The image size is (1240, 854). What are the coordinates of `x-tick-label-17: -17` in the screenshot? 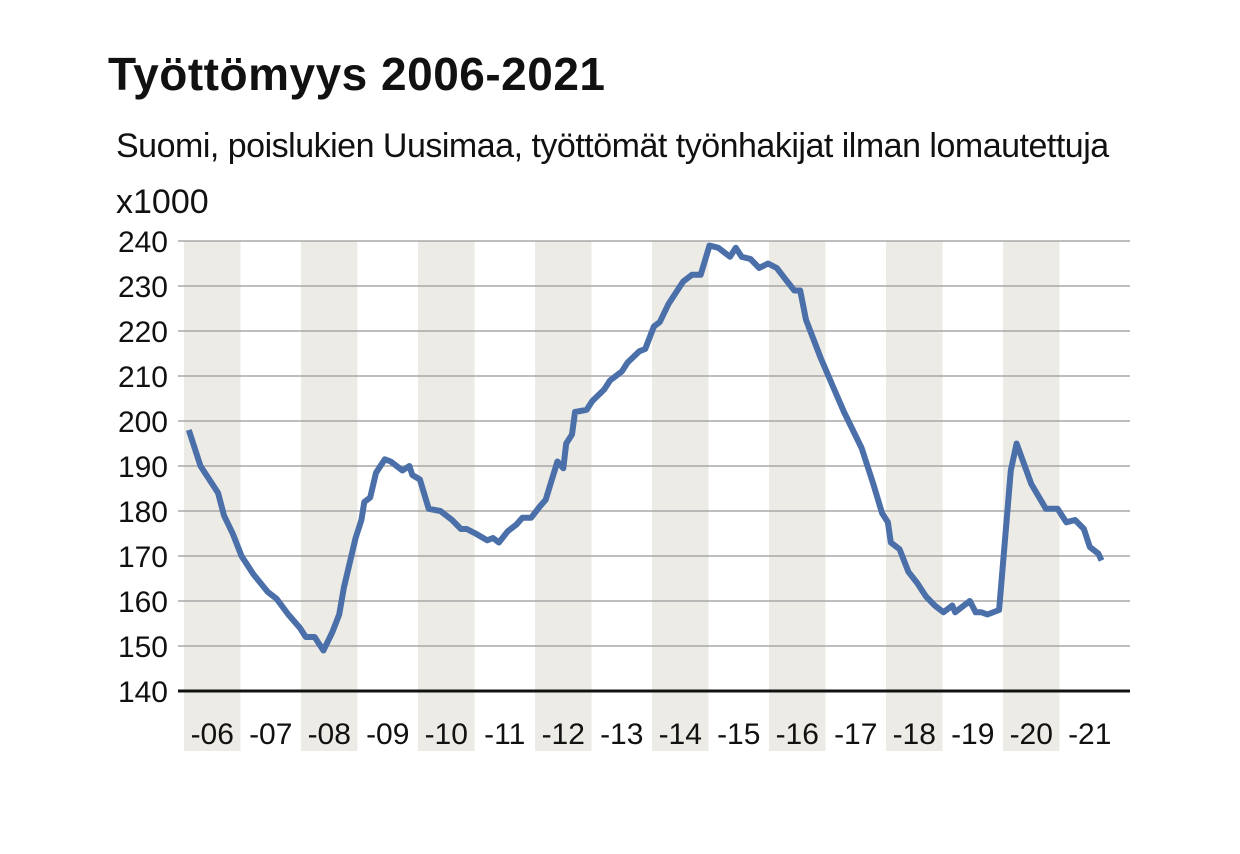 It's located at (855, 734).